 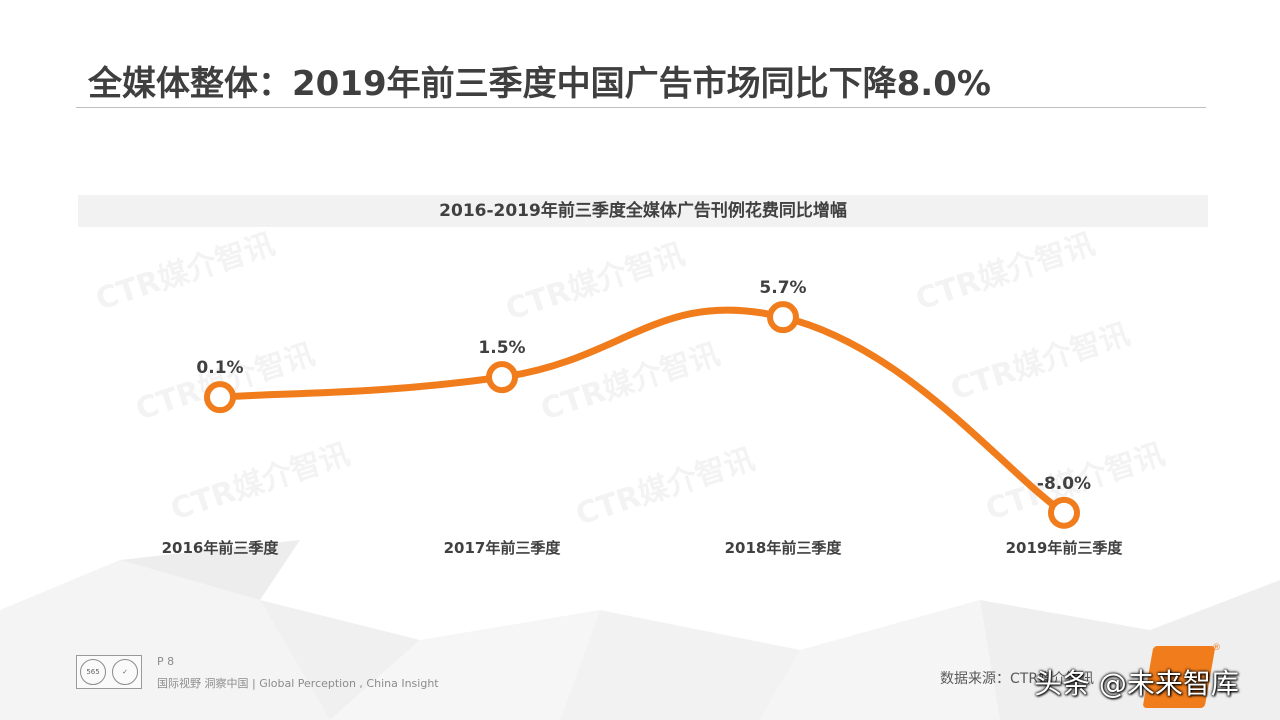 I want to click on data-label: -8.0%, so click(x=1064, y=484).